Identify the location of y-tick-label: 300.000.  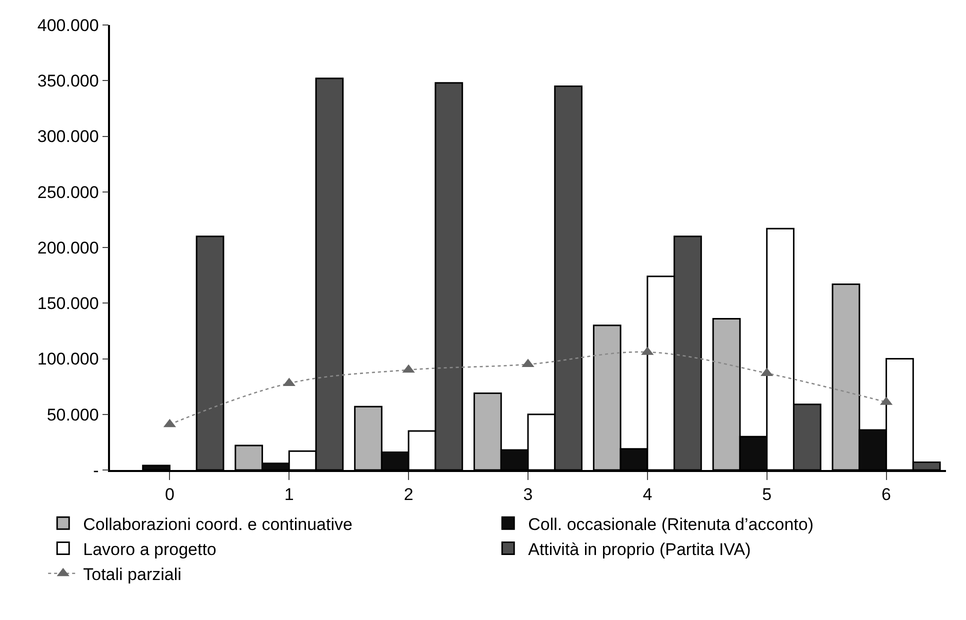
(68, 136).